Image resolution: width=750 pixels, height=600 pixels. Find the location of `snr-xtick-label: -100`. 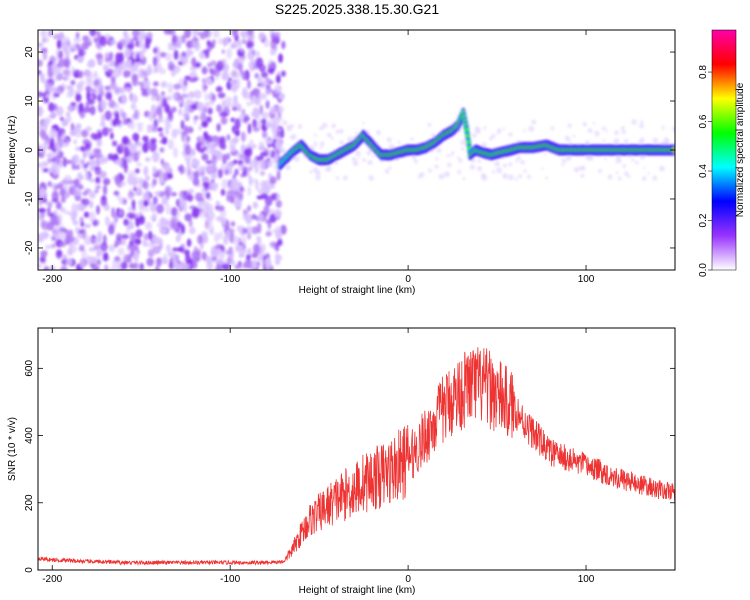

snr-xtick-label: -100 is located at coordinates (230, 579).